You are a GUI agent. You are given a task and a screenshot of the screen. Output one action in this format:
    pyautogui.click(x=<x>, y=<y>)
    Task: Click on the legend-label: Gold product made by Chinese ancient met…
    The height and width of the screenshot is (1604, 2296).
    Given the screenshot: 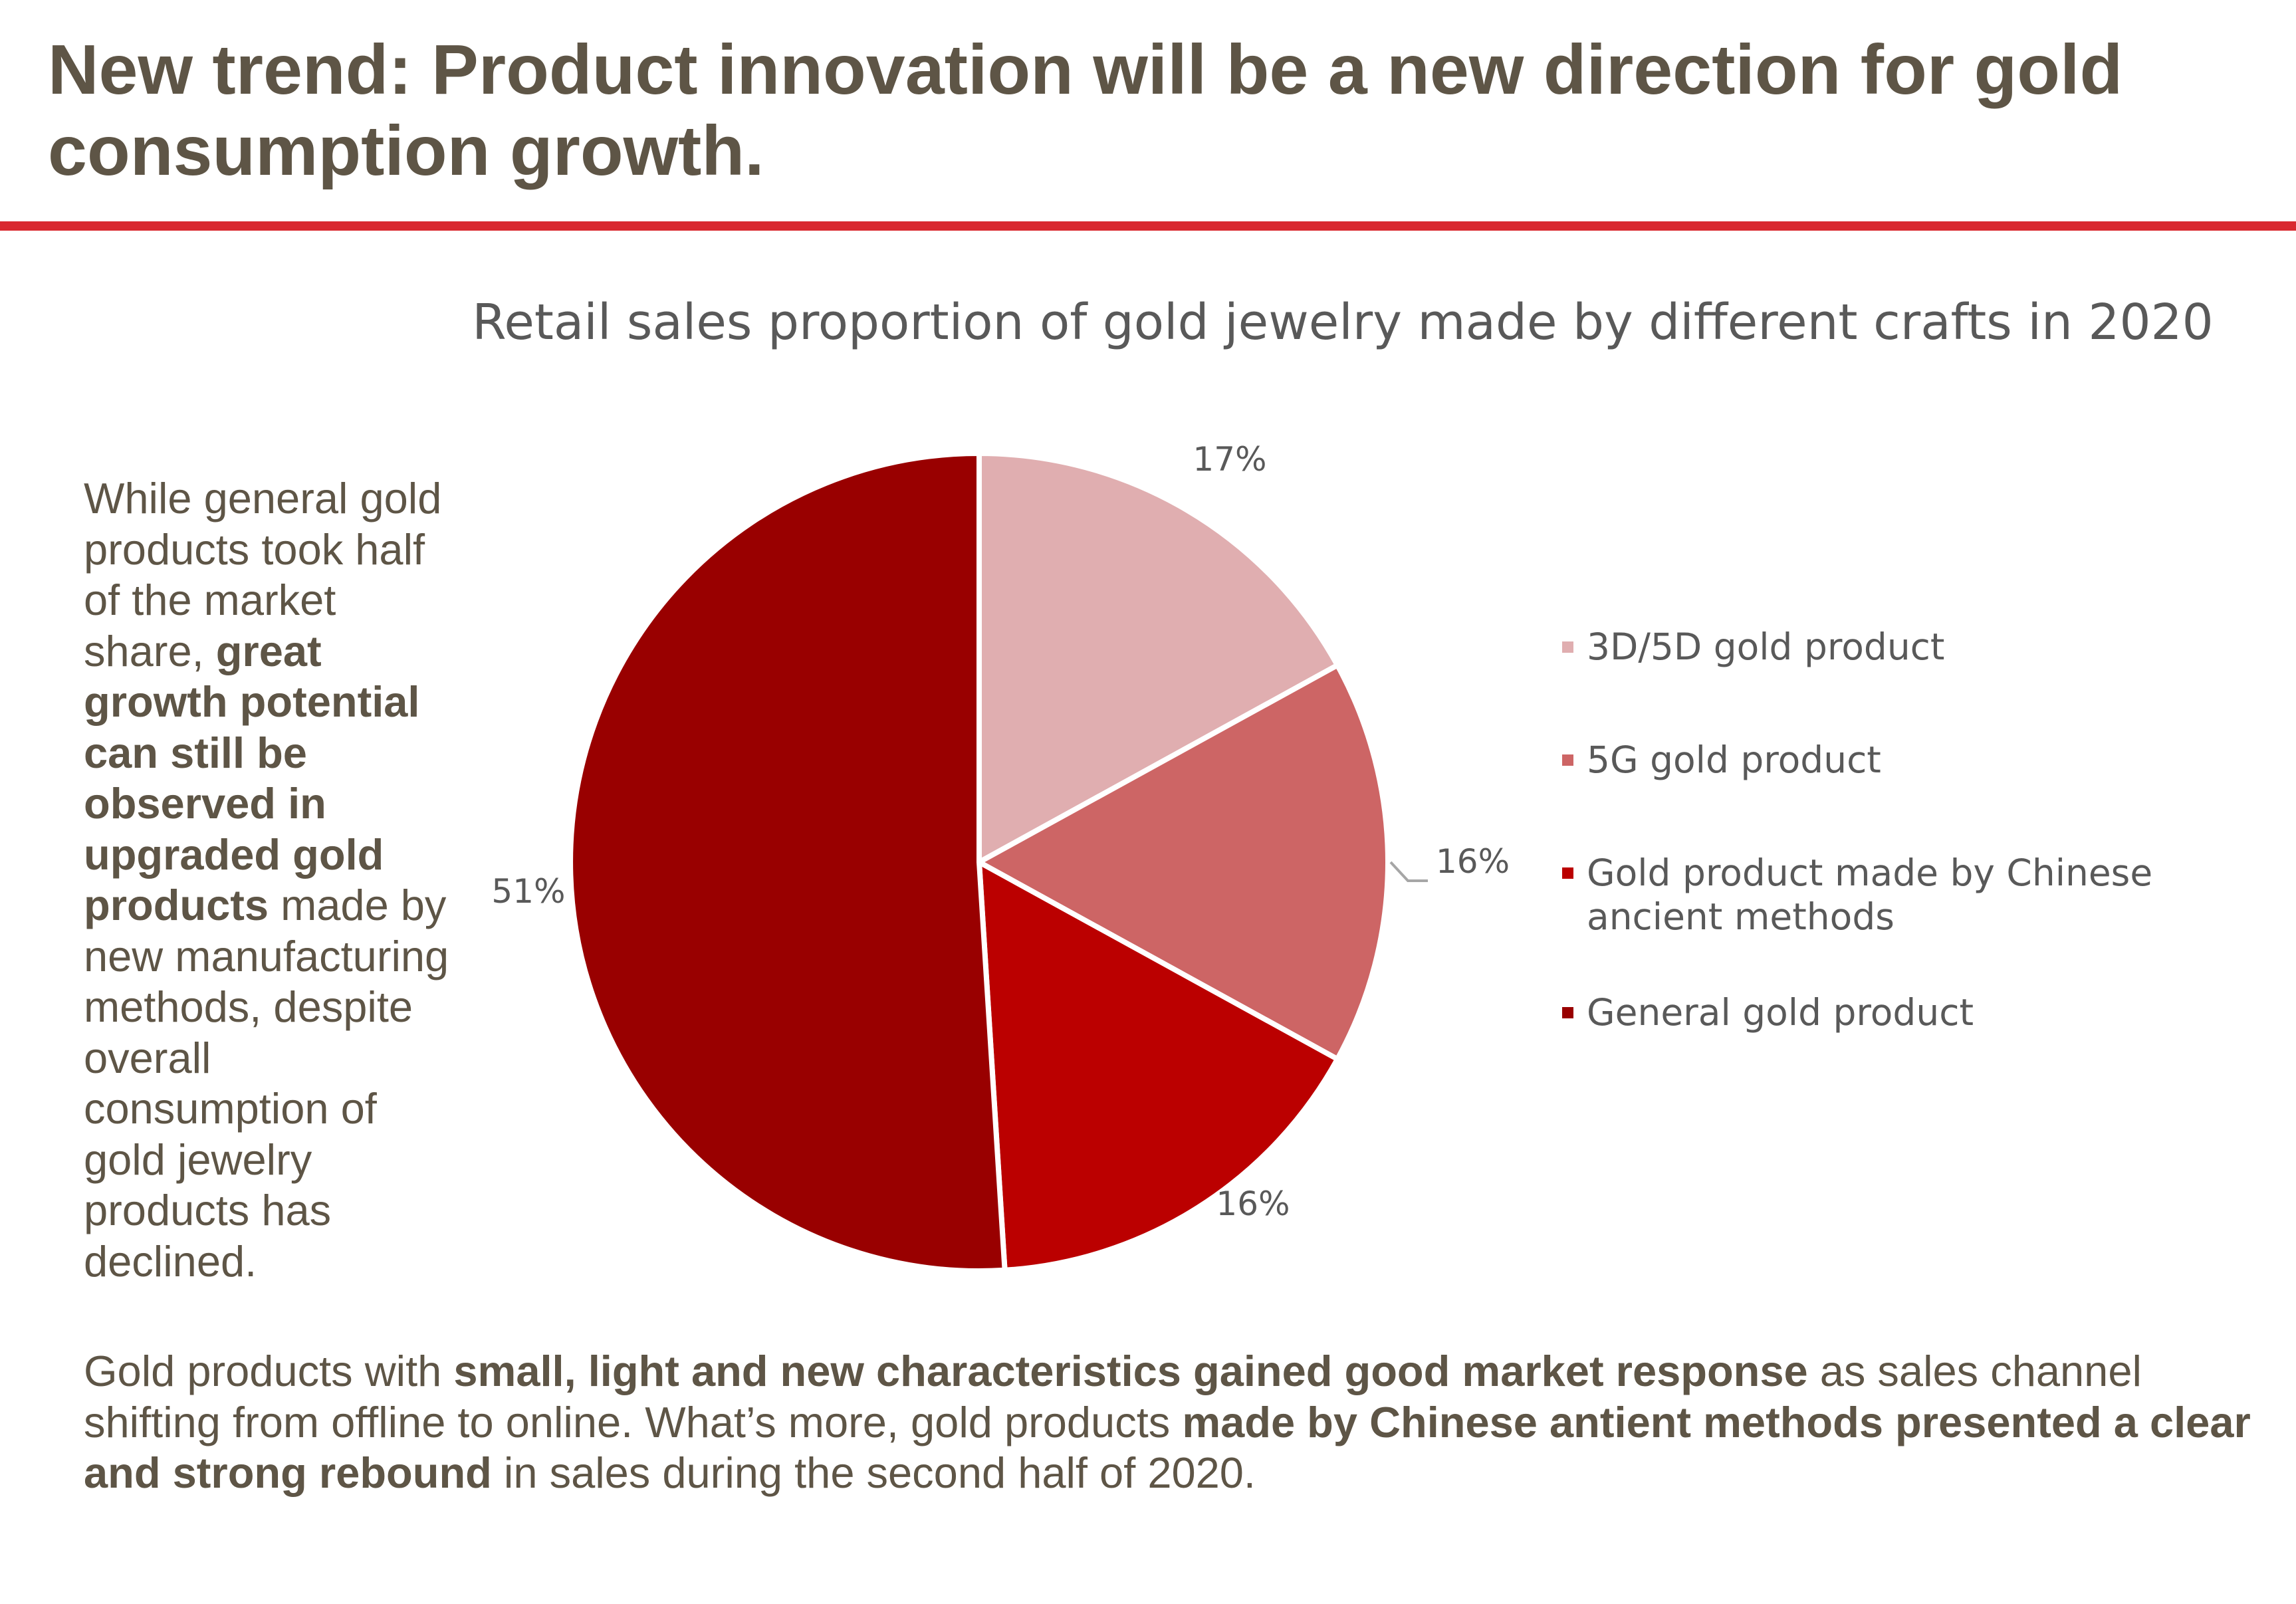 What is the action you would take?
    pyautogui.click(x=1870, y=895)
    